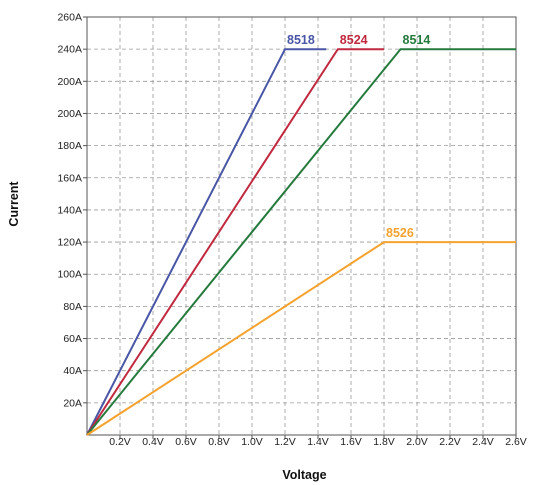  Describe the element at coordinates (69, 18) in the screenshot. I see `y-tick-label: 260A` at that location.